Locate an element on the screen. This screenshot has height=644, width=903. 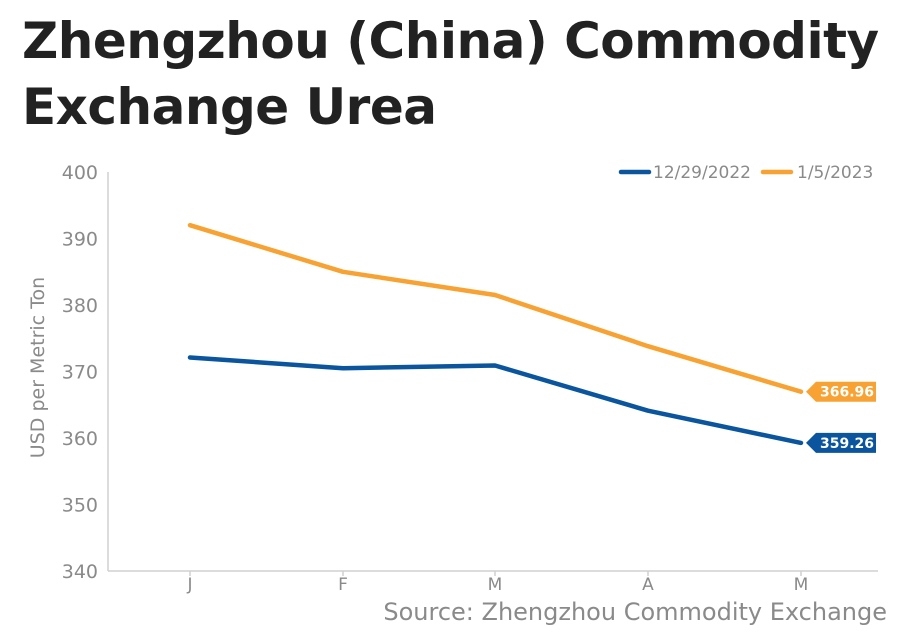
legend: 12/29/2022 1/5/2023 is located at coordinates (745, 173).